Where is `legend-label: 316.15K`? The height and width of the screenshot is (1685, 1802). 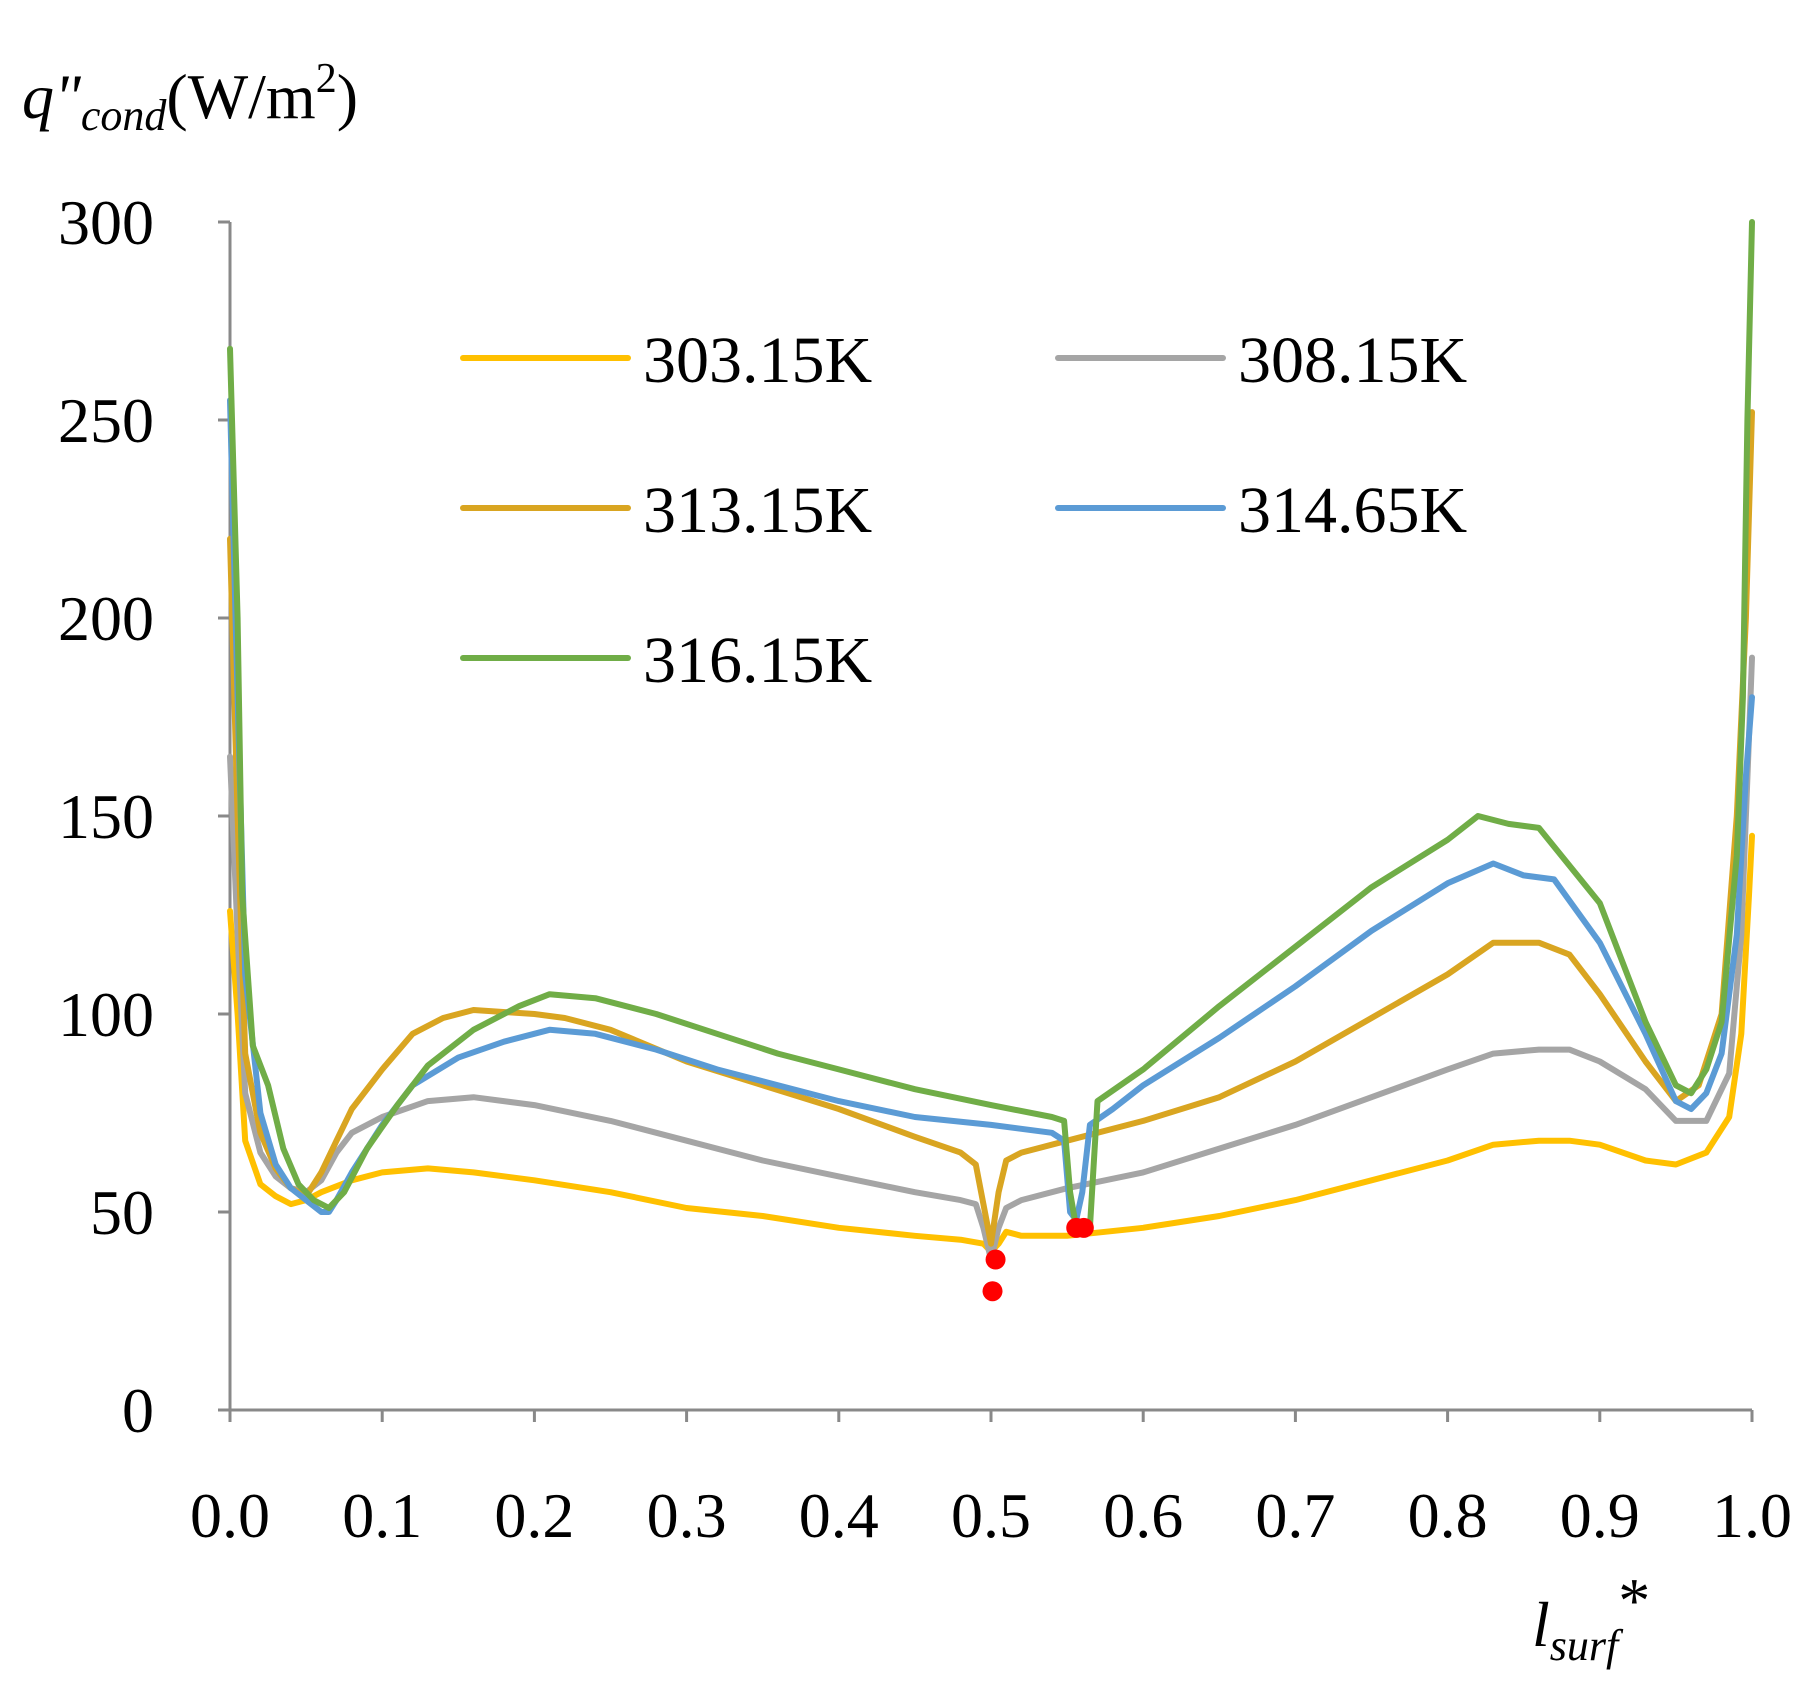
legend-label: 316.15K is located at coordinates (757, 660).